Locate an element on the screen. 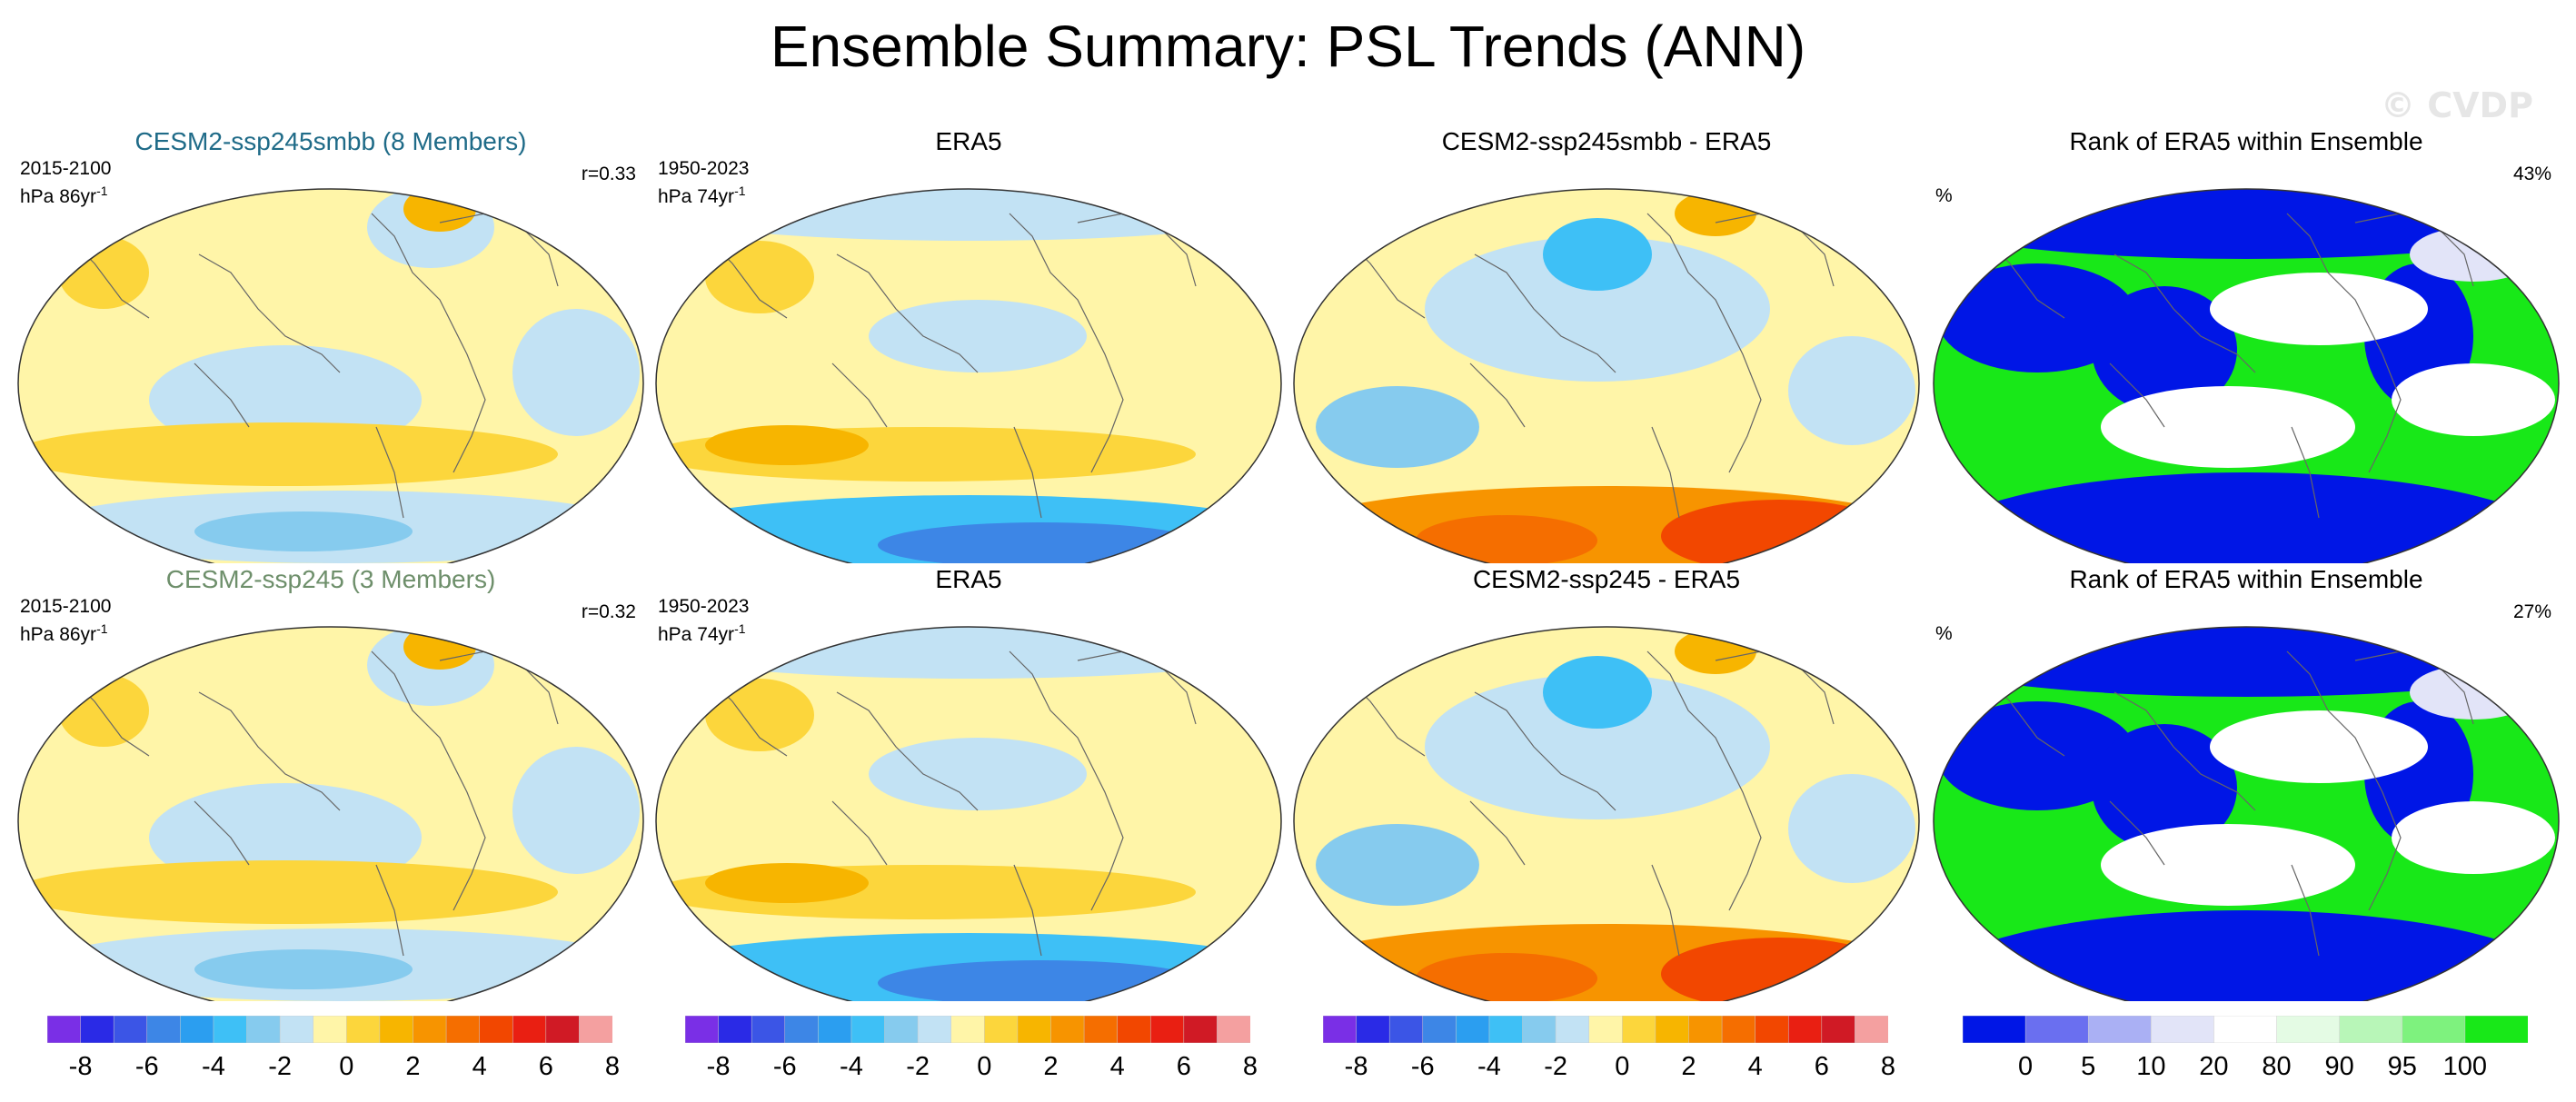 The image size is (2576, 1102). panel-units: % is located at coordinates (1944, 633).